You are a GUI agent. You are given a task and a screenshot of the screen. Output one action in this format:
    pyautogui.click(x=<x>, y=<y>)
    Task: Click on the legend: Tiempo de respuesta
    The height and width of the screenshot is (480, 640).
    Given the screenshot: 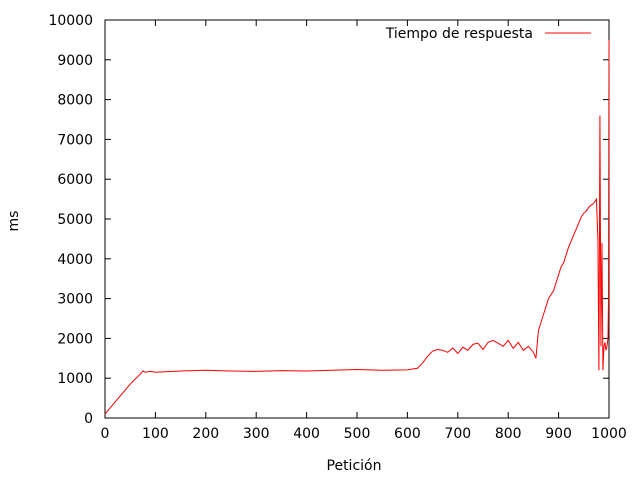 What is the action you would take?
    pyautogui.click(x=488, y=34)
    